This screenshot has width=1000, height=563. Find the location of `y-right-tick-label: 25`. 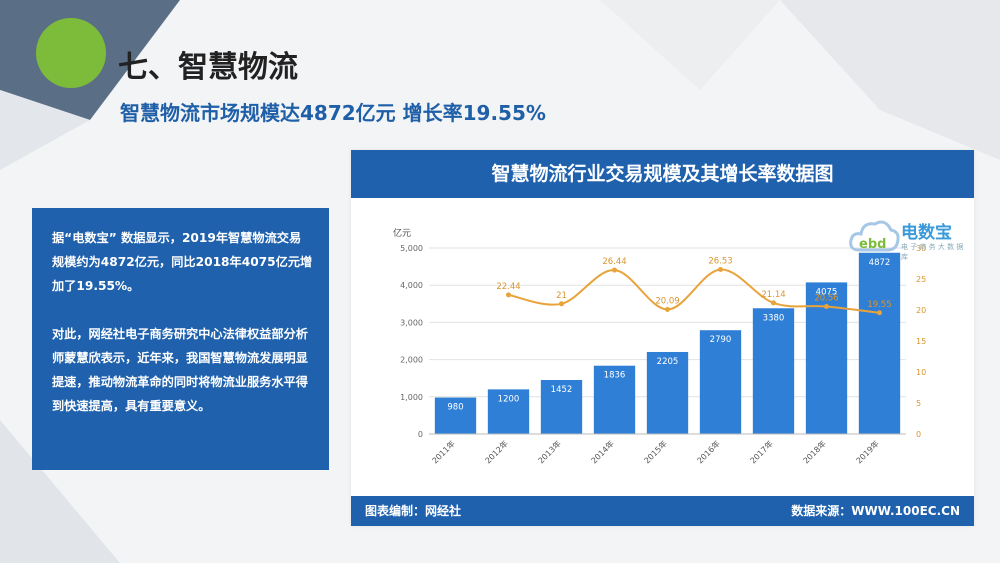

y-right-tick-label: 25 is located at coordinates (921, 279).